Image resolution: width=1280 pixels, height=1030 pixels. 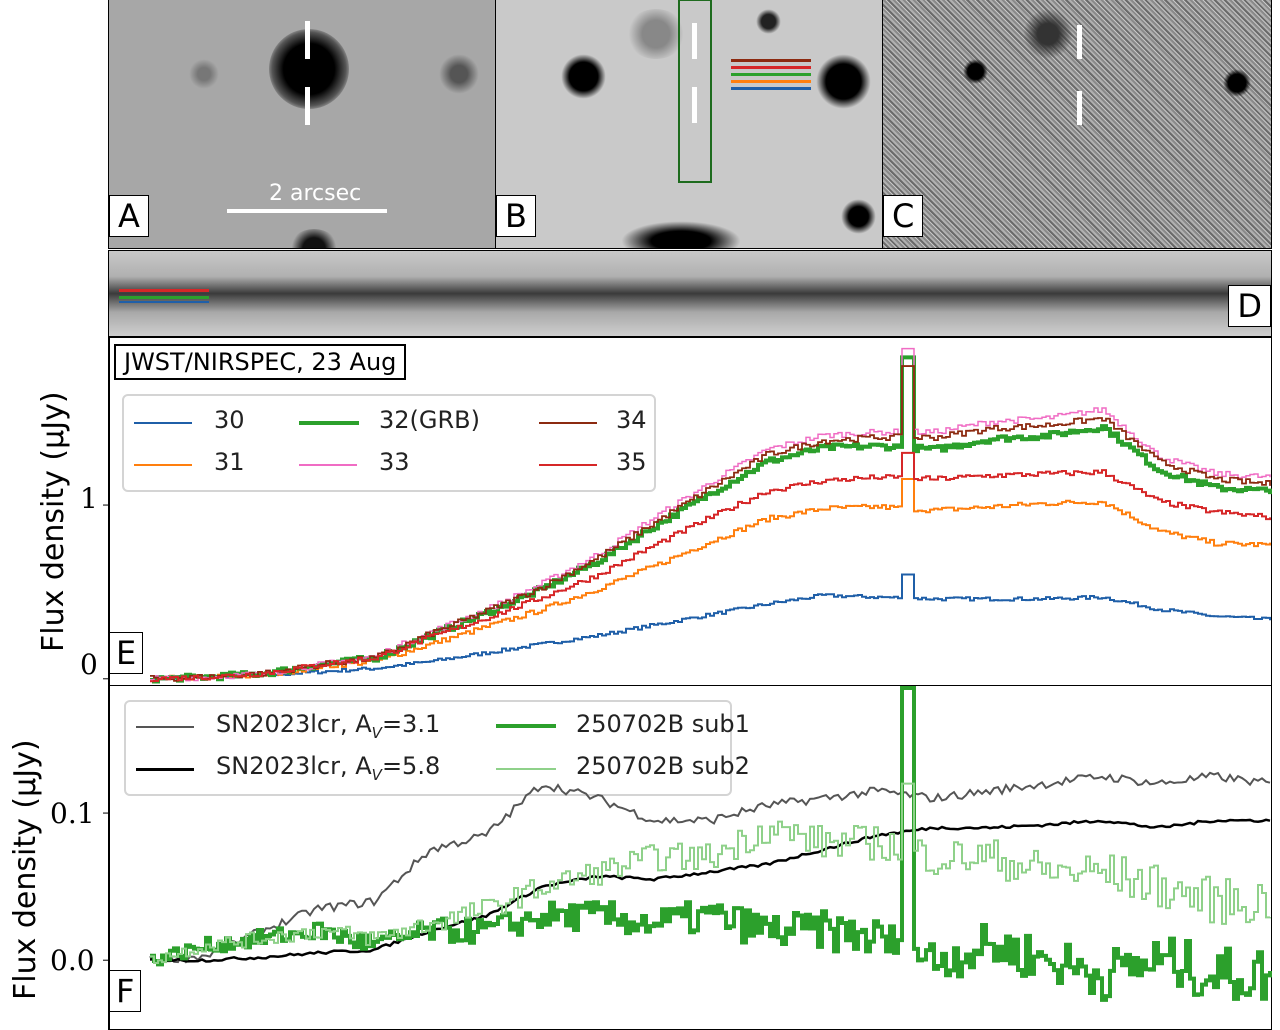 I want to click on image-panel-c: C, so click(x=1077, y=124).